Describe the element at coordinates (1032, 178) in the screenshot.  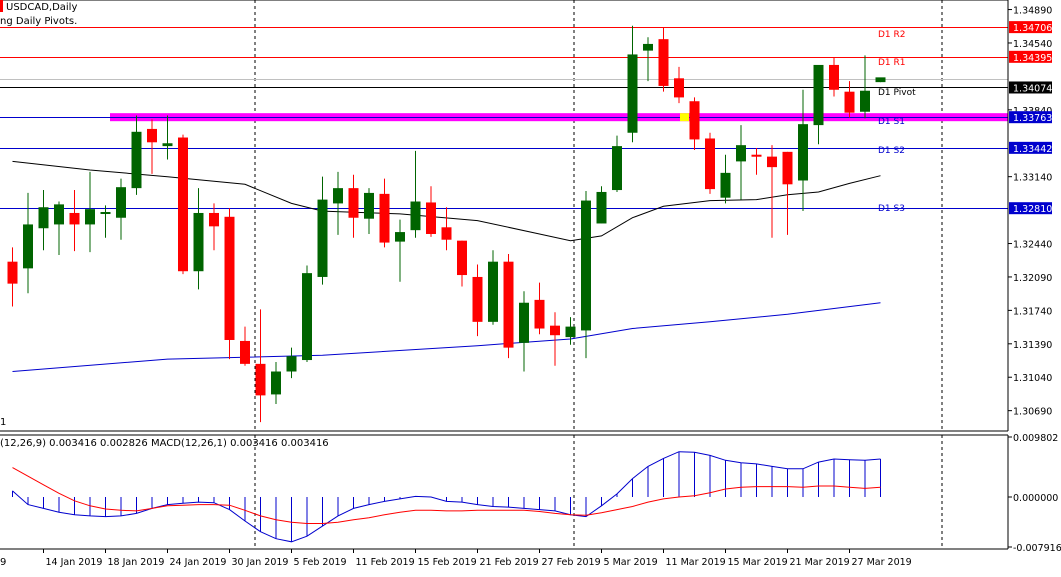
I see `price-axis-label: 1.33140` at that location.